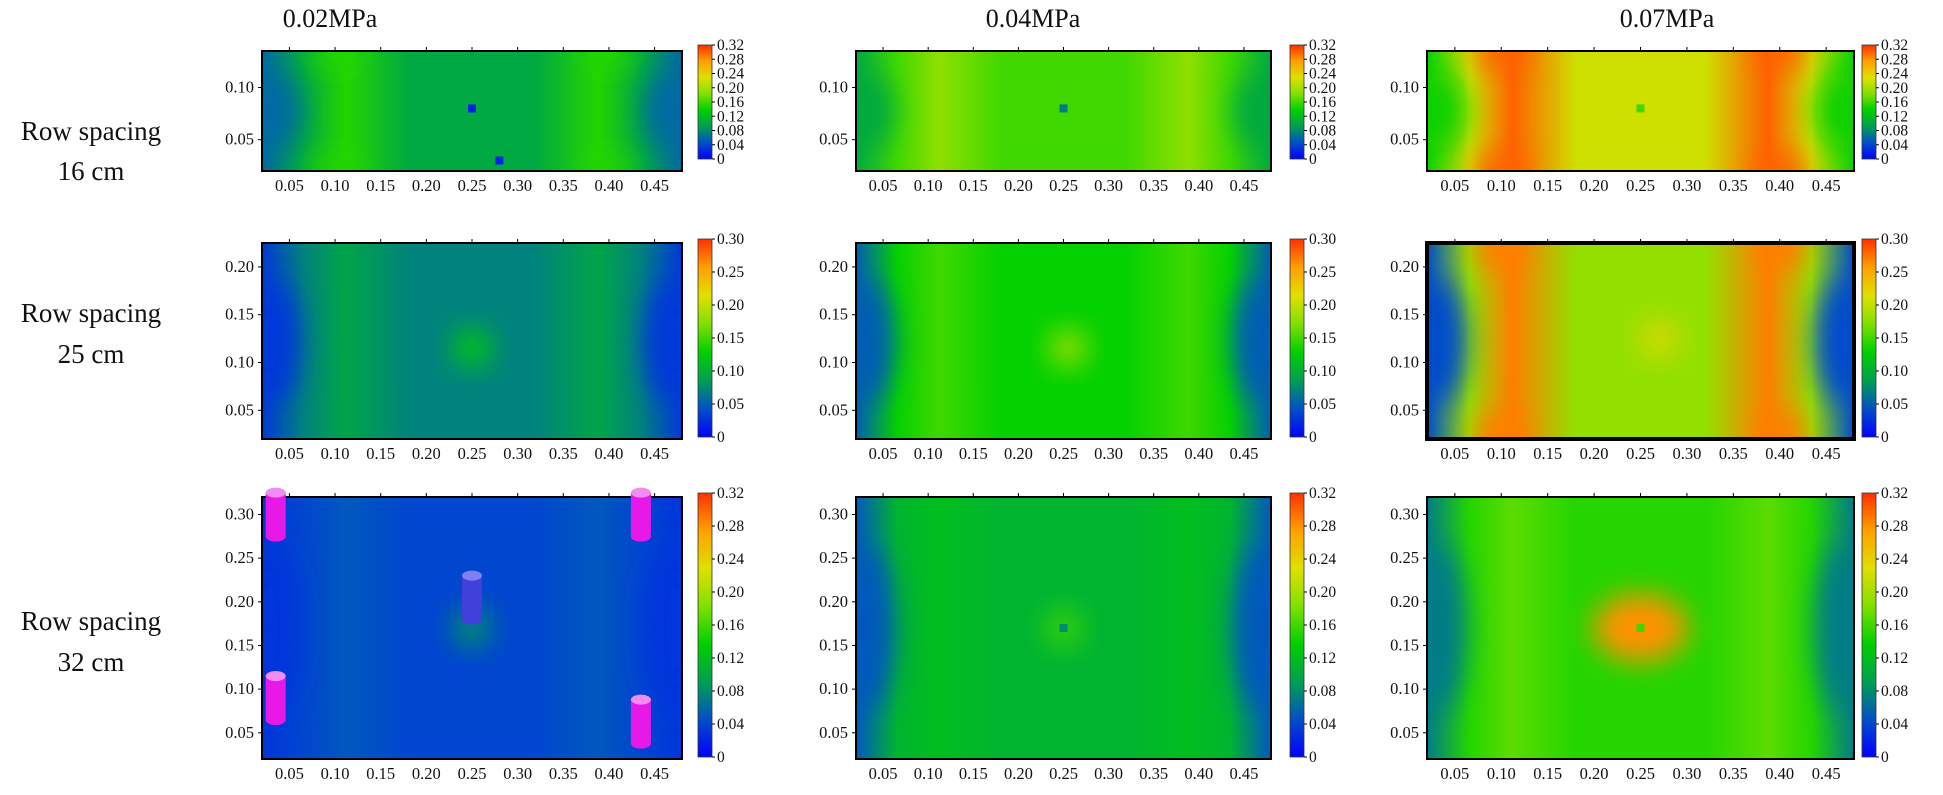 The image size is (1943, 795). Describe the element at coordinates (91, 131) in the screenshot. I see `row-label-16cm-line1: Row spacing` at that location.